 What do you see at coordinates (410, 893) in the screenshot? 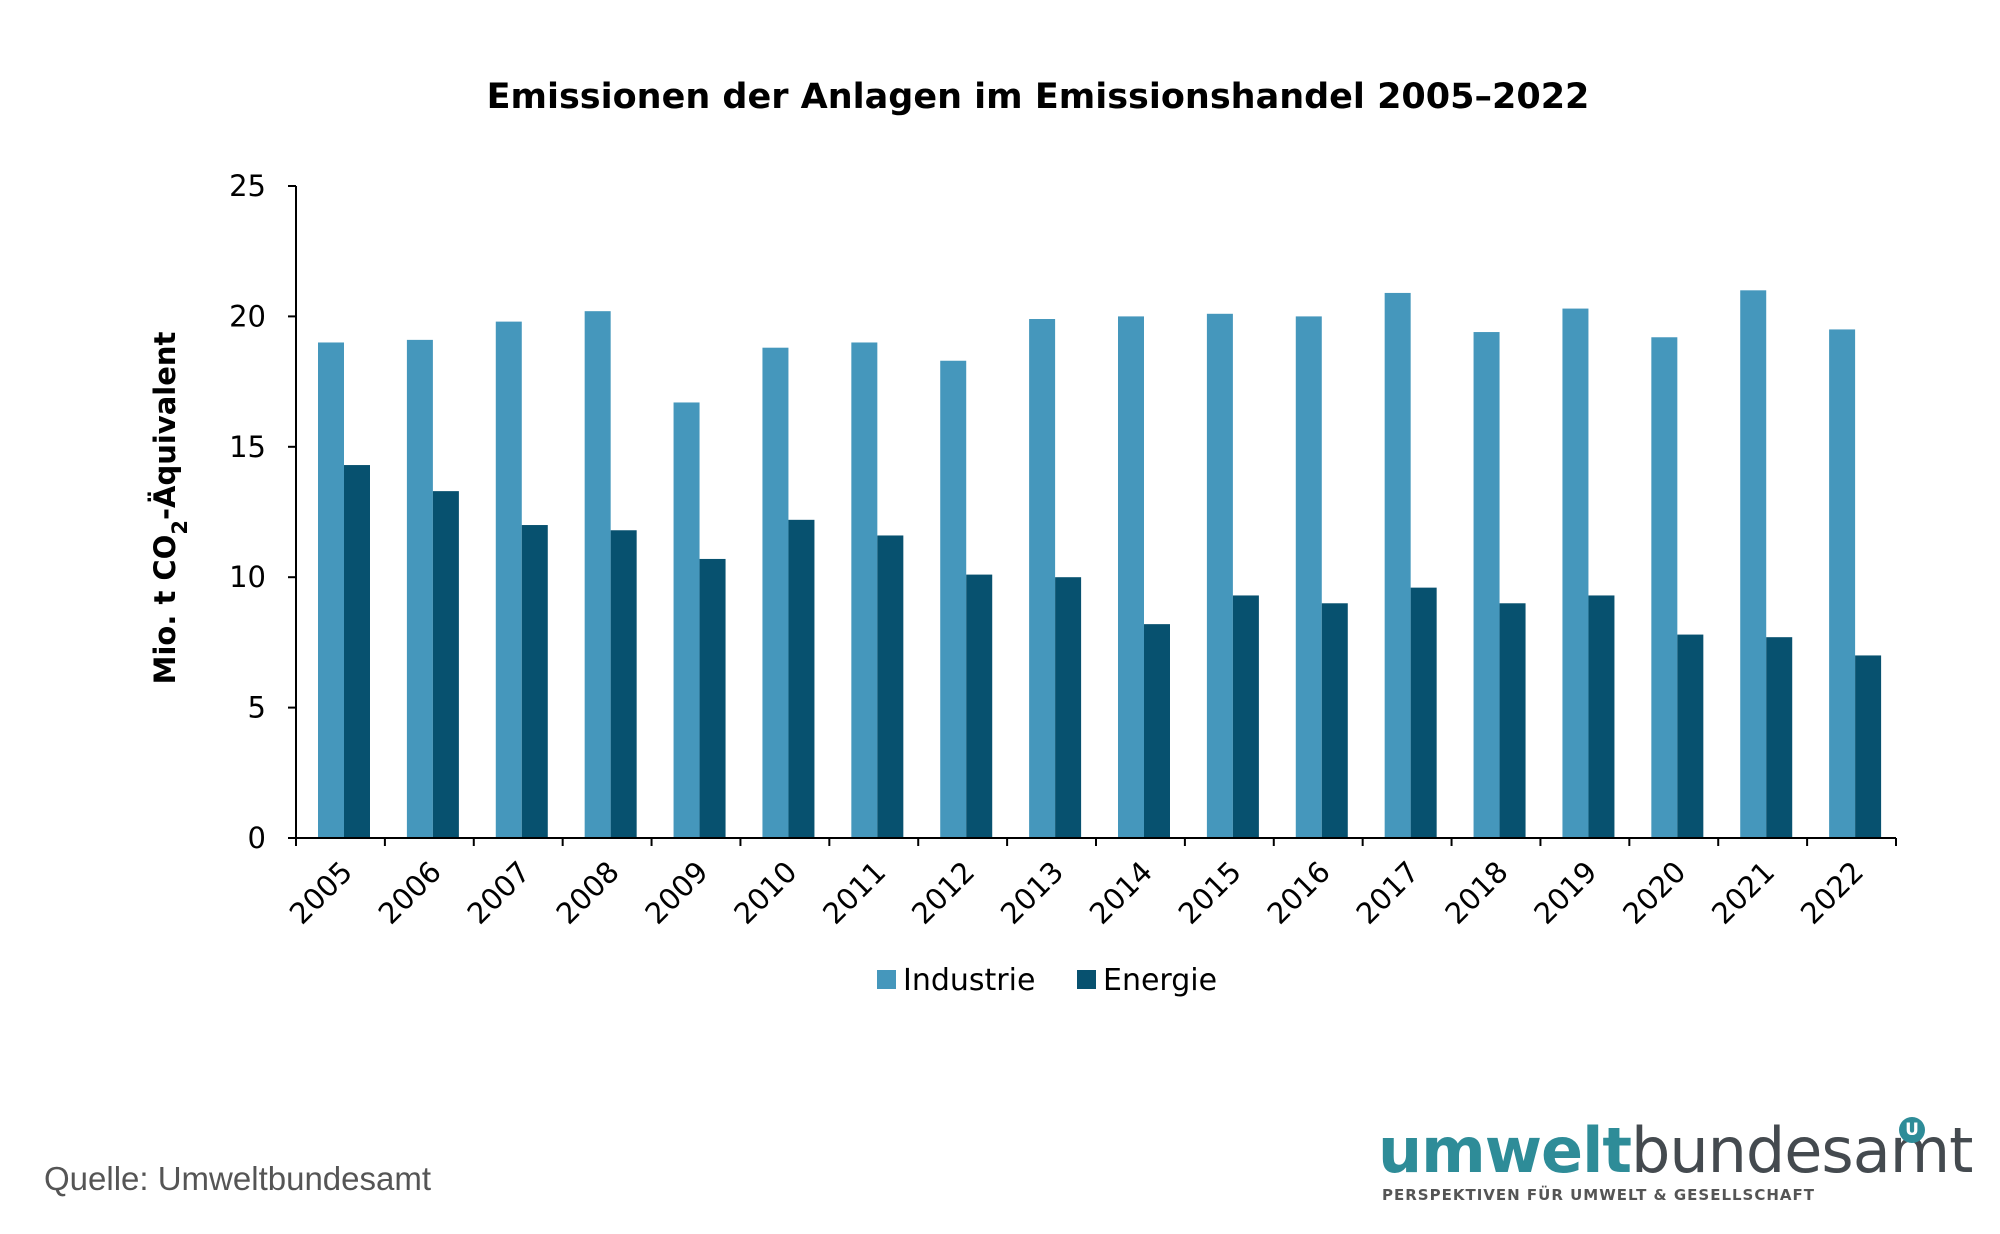
I see `x-tick-label: 2006` at bounding box center [410, 893].